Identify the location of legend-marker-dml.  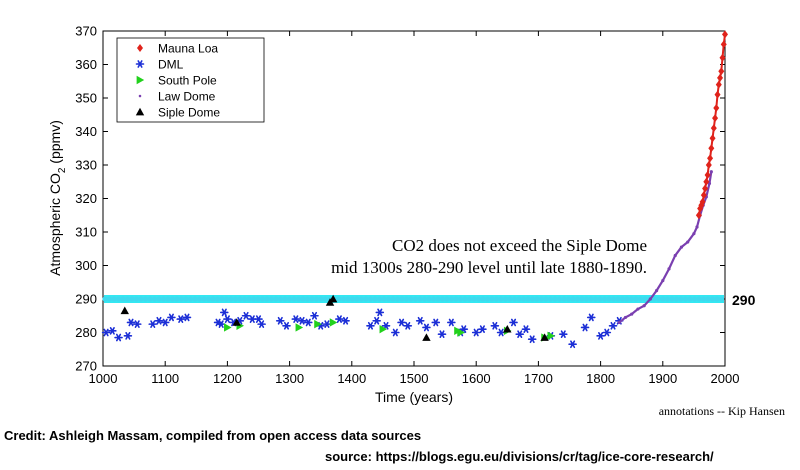
(140, 64).